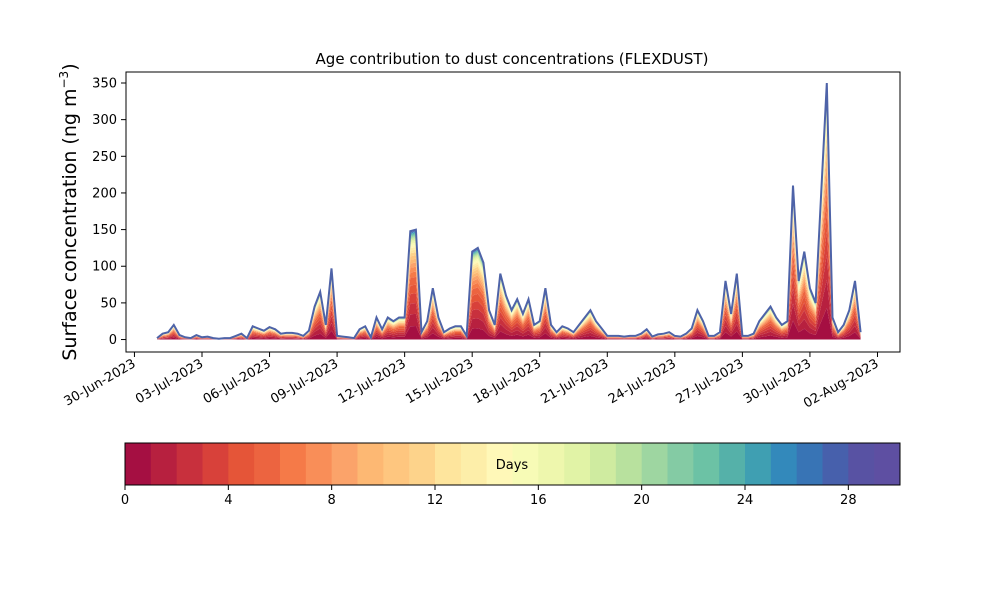  What do you see at coordinates (642, 381) in the screenshot?
I see `x-tick-label: 24-Jul-2023` at bounding box center [642, 381].